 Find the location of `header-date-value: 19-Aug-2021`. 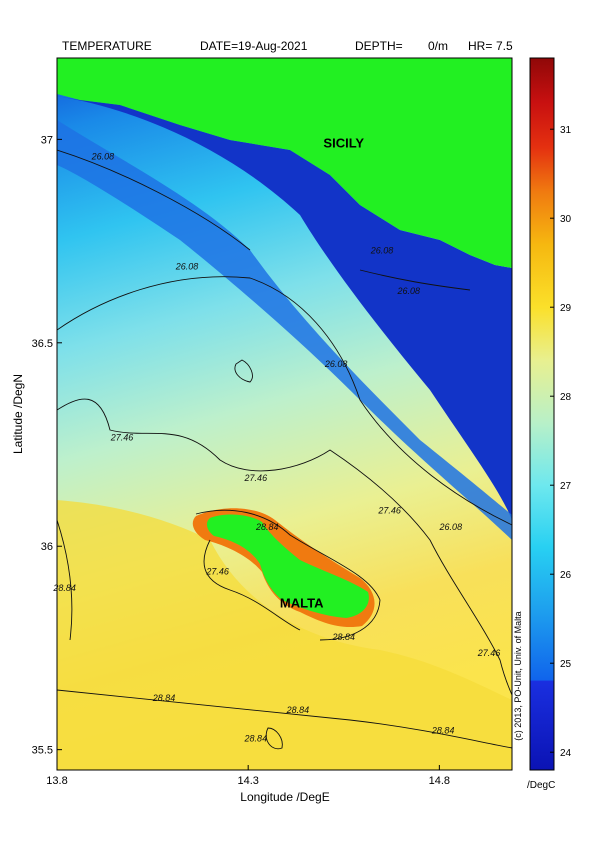

header-date-value: 19-Aug-2021 is located at coordinates (273, 46).